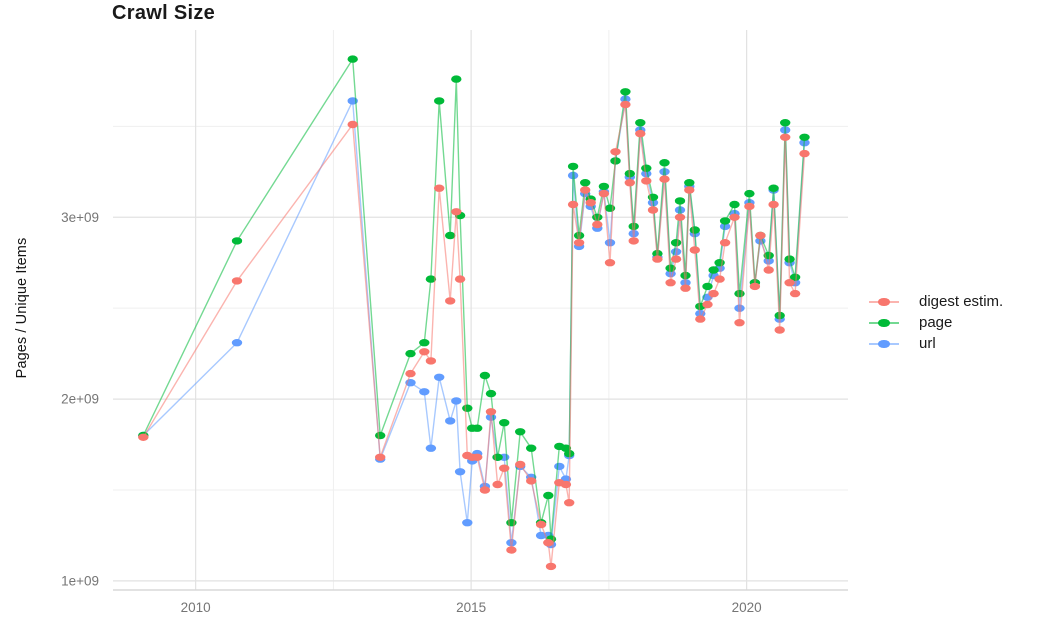  I want to click on y-tick-label: 2e+09, so click(80, 399).